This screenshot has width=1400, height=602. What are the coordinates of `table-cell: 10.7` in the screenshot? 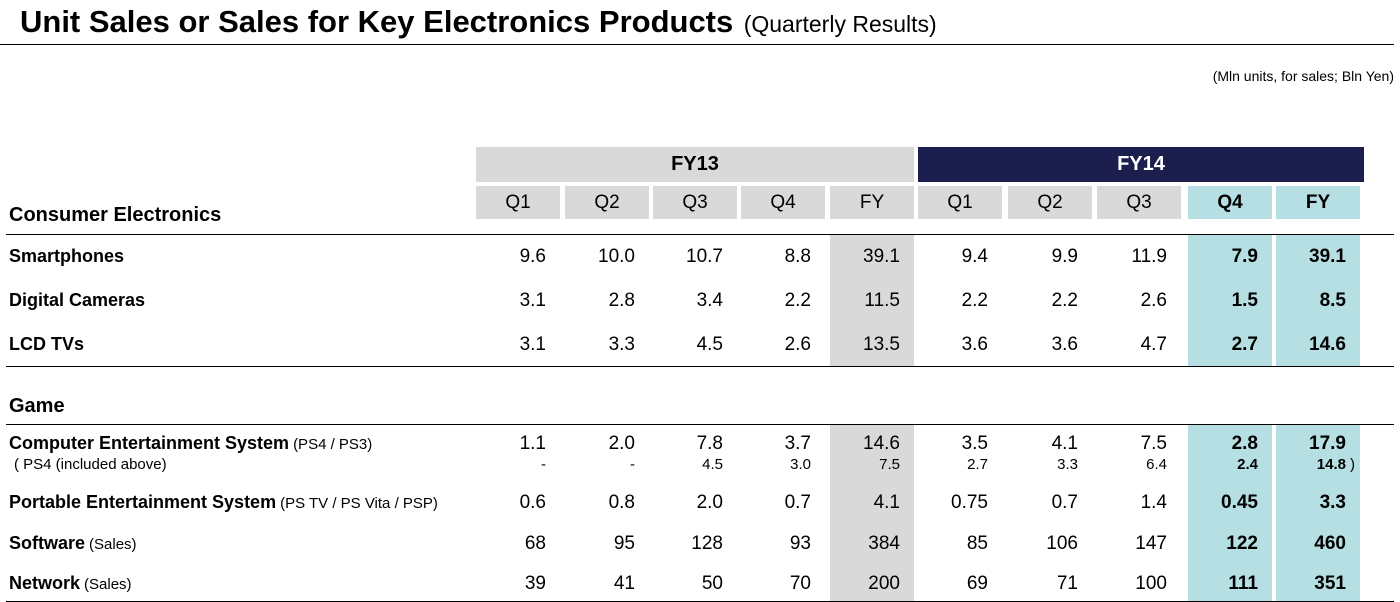 It's located at (704, 256).